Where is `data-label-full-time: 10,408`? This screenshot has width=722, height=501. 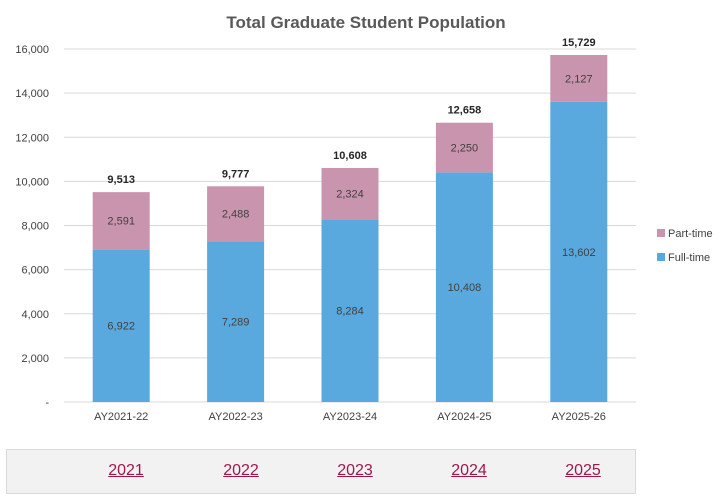 data-label-full-time: 10,408 is located at coordinates (465, 288).